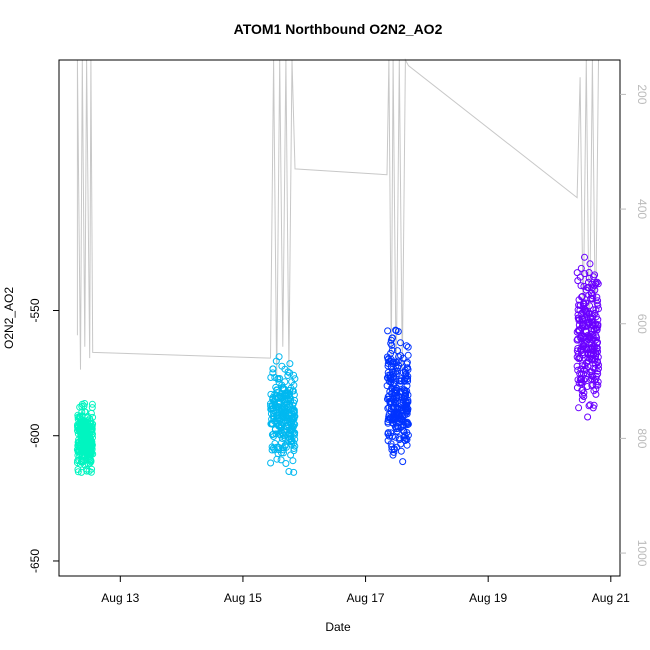  I want to click on y-tick-label: -600, so click(35, 435).